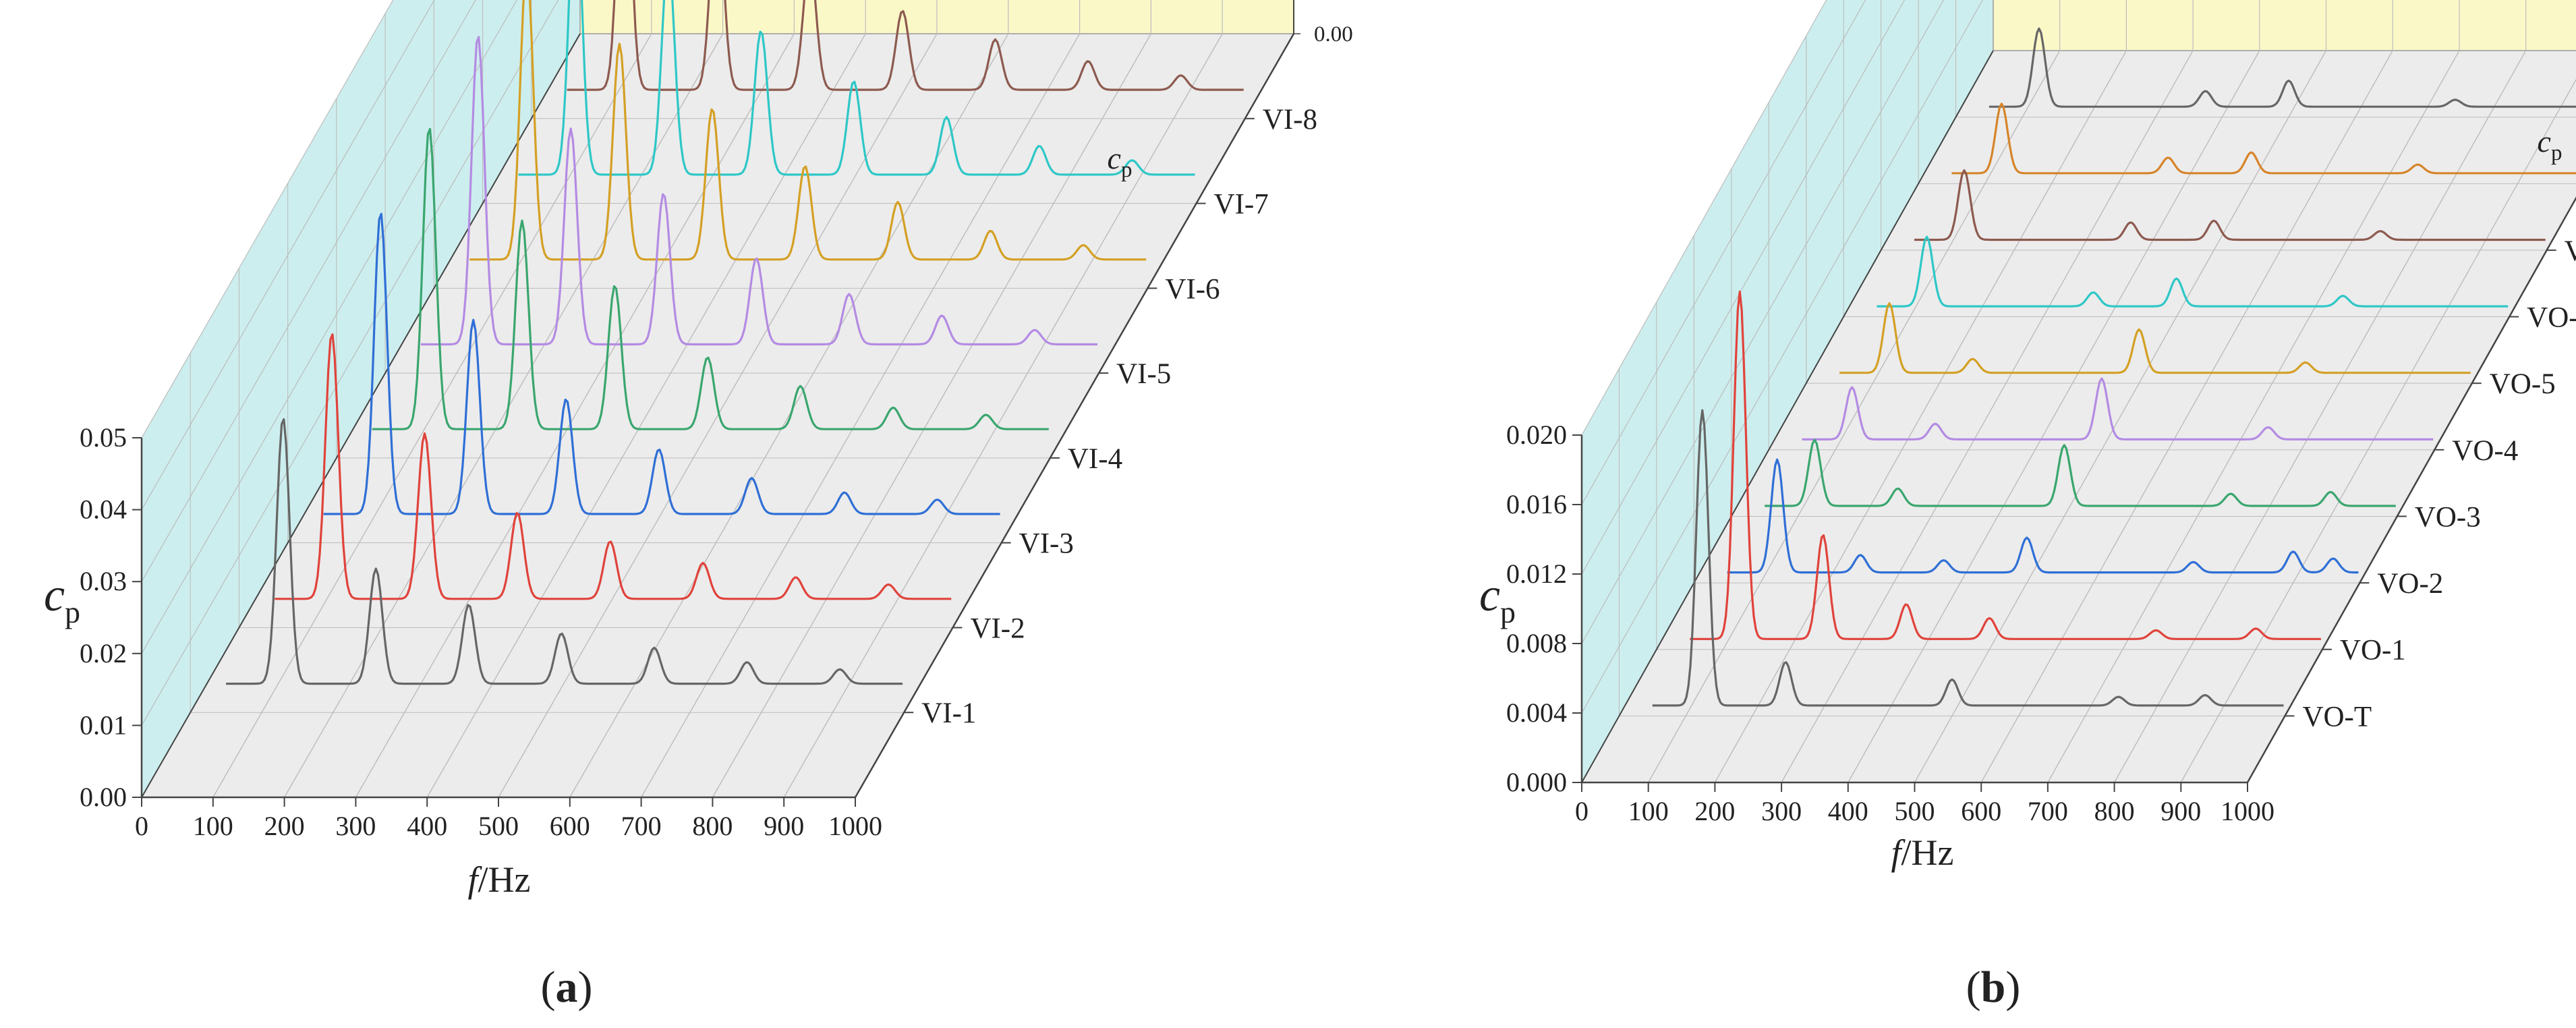  Describe the element at coordinates (1192, 289) in the screenshot. I see `series-label: VI-6` at that location.